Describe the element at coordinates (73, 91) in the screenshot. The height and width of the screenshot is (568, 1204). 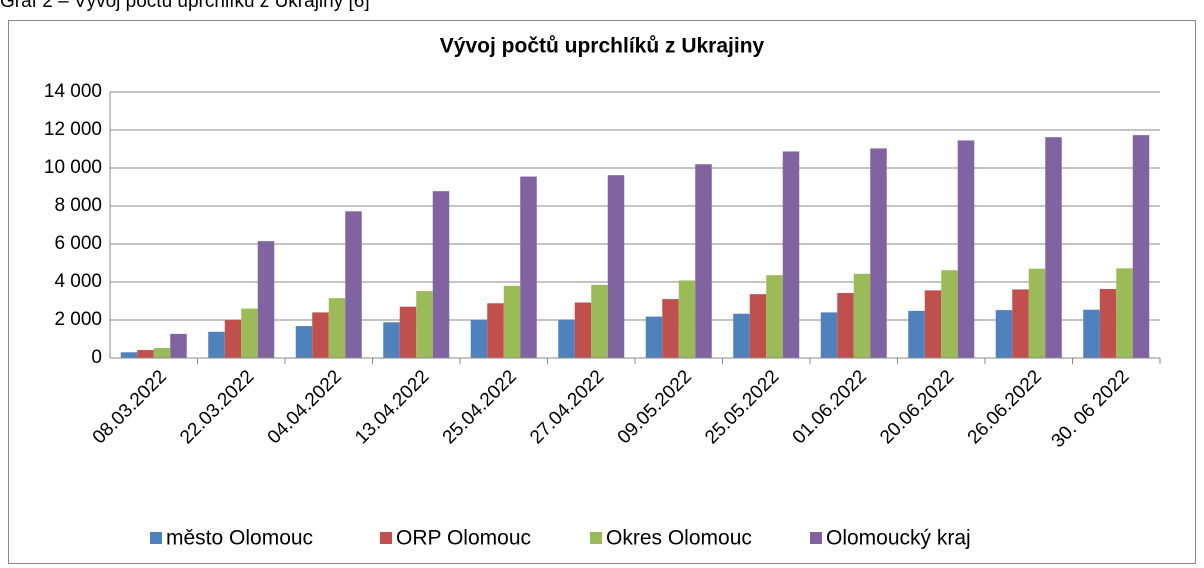
I see `y-tick-label: 14 000` at that location.